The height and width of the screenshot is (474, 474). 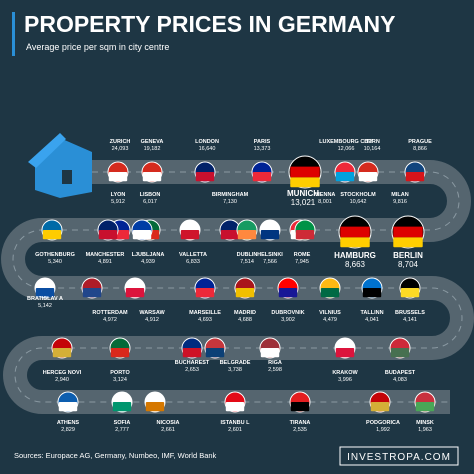 What do you see at coordinates (420, 149) in the screenshot?
I see `city-price: 8,866` at bounding box center [420, 149].